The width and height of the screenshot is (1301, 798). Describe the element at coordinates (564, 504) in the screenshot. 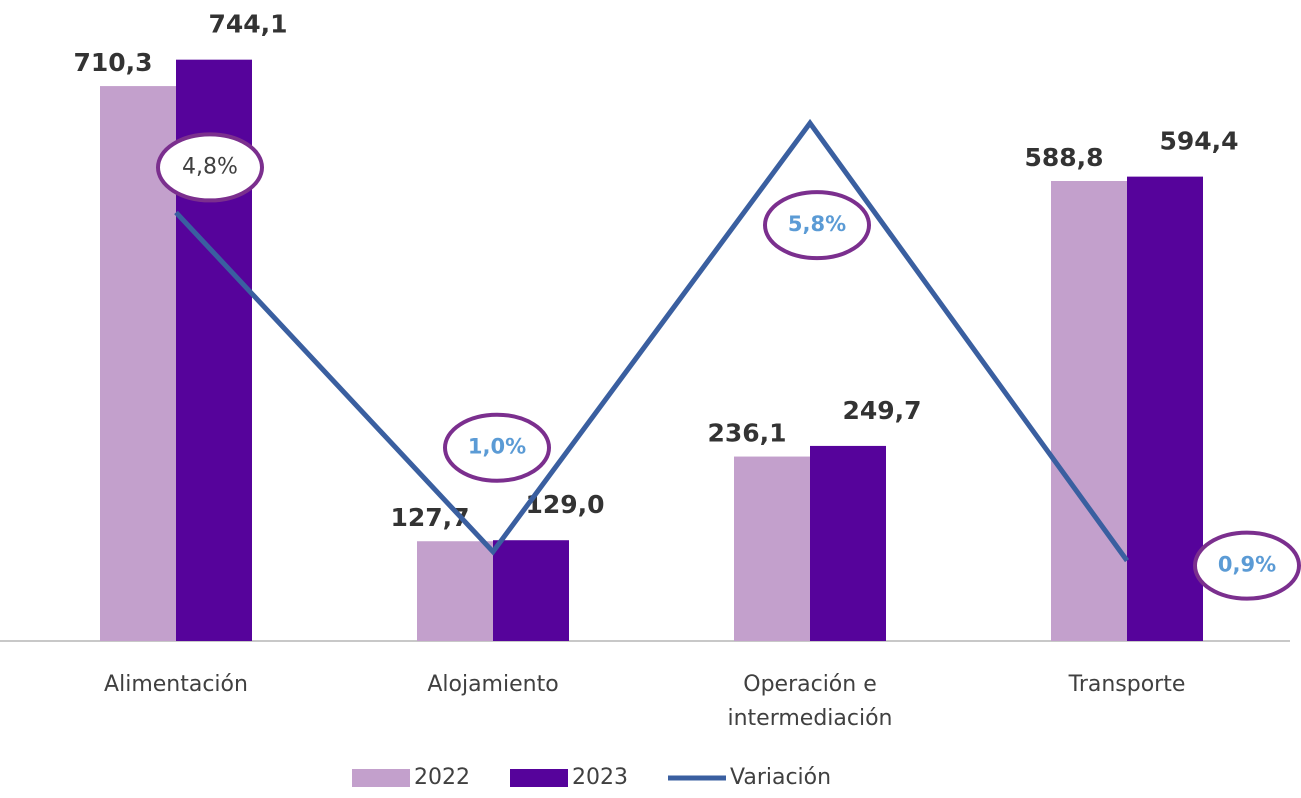

I see `data-label: 129,0` at that location.